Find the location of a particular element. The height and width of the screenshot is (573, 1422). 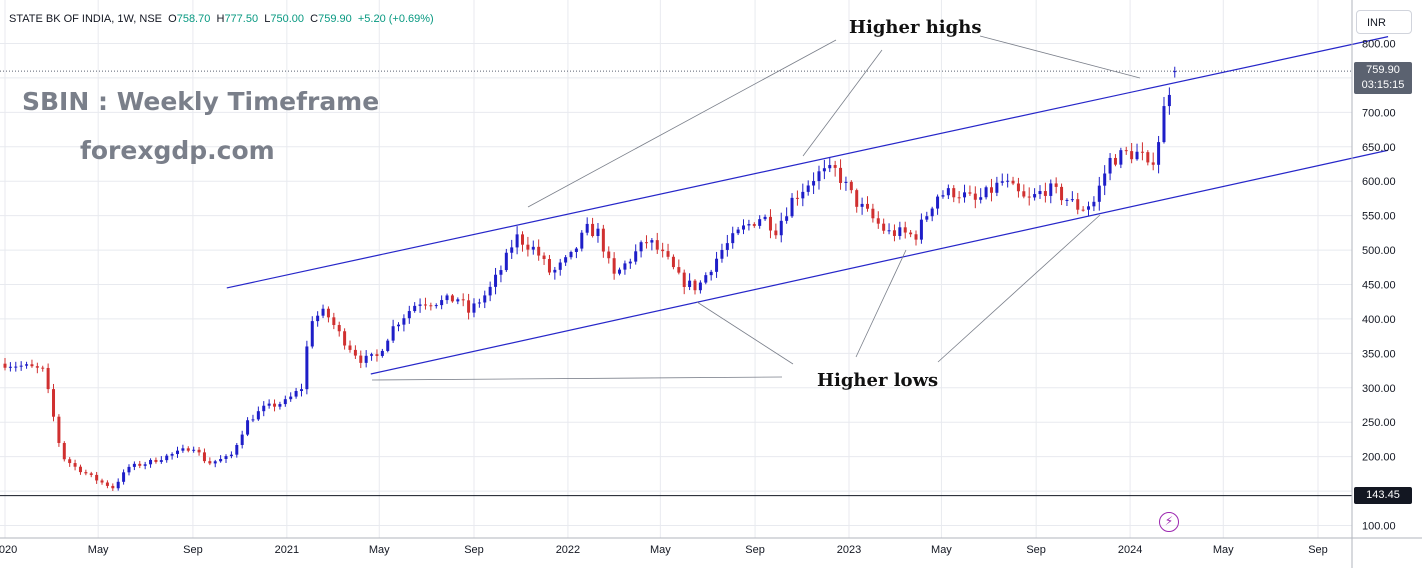

y-tick-label: 600.00 is located at coordinates (1379, 182).